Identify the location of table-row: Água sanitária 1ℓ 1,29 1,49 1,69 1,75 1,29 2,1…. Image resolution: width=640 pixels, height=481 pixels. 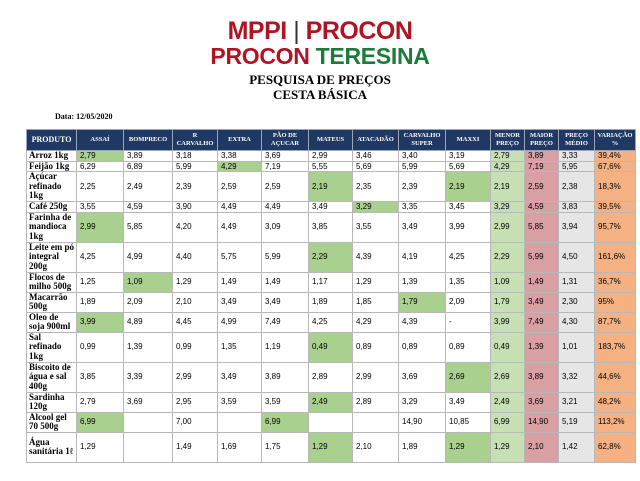
(331, 447).